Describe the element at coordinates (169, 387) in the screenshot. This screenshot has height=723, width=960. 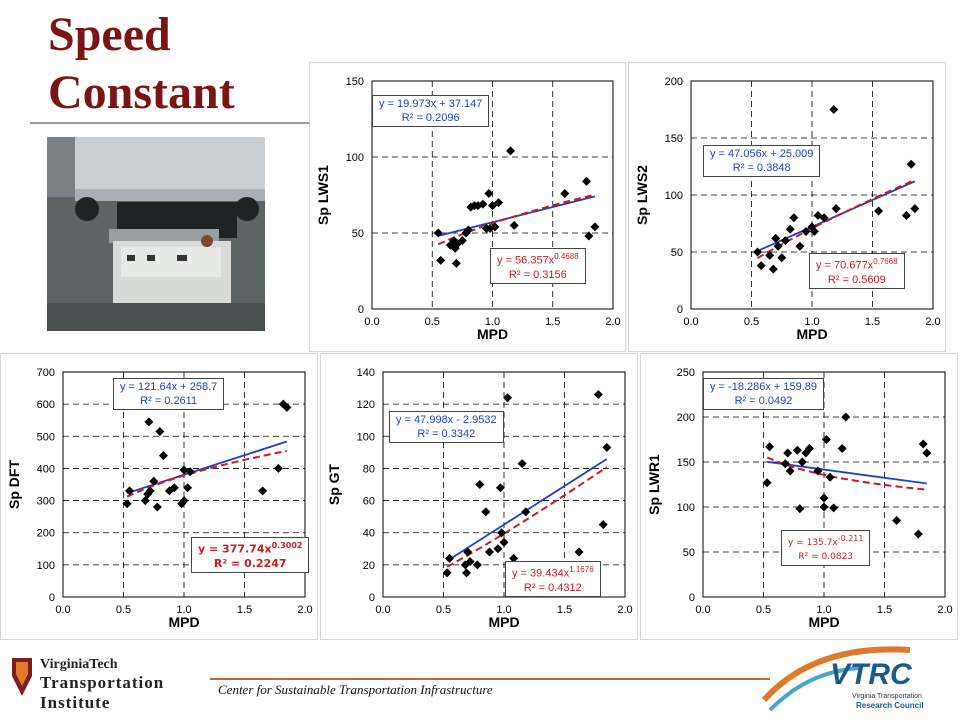
I see `linear-equation: y = 121.64x + 258.7` at that location.